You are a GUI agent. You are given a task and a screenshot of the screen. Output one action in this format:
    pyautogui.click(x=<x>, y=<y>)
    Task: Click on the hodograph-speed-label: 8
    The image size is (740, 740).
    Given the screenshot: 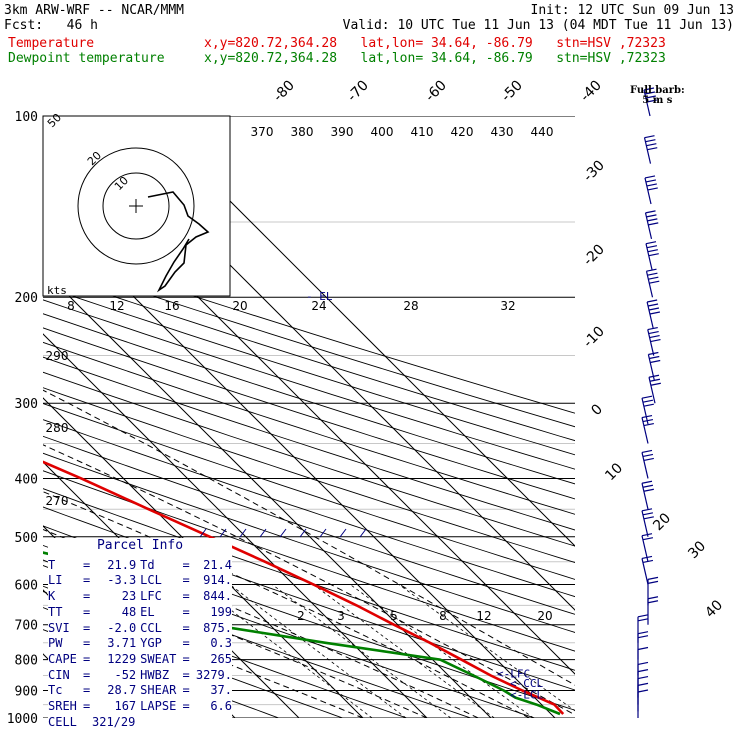 What is the action you would take?
    pyautogui.click(x=71, y=306)
    